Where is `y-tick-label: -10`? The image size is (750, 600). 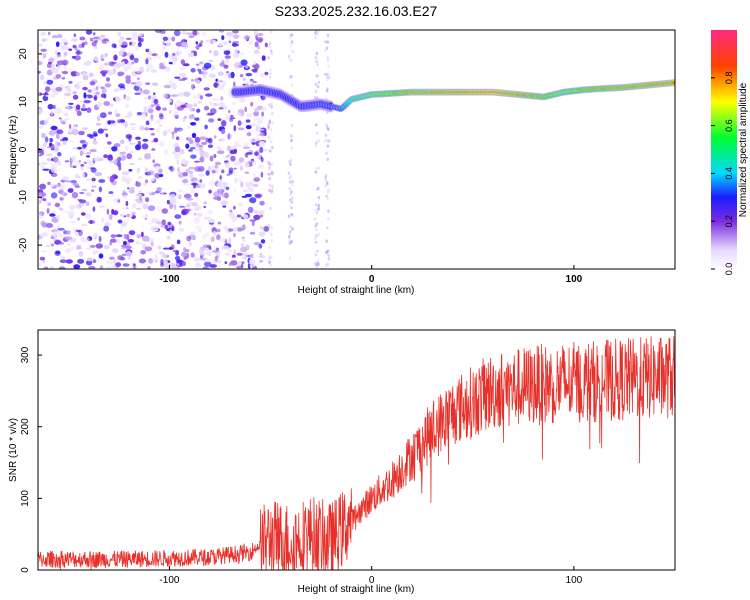 y-tick-label: -10 is located at coordinates (23, 197).